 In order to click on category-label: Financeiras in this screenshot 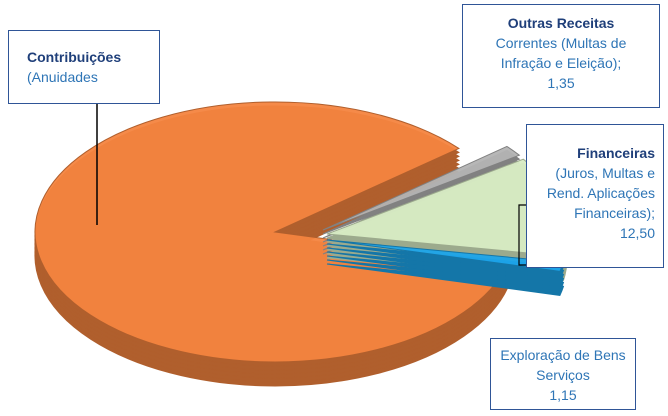, I will do `click(616, 153)`.